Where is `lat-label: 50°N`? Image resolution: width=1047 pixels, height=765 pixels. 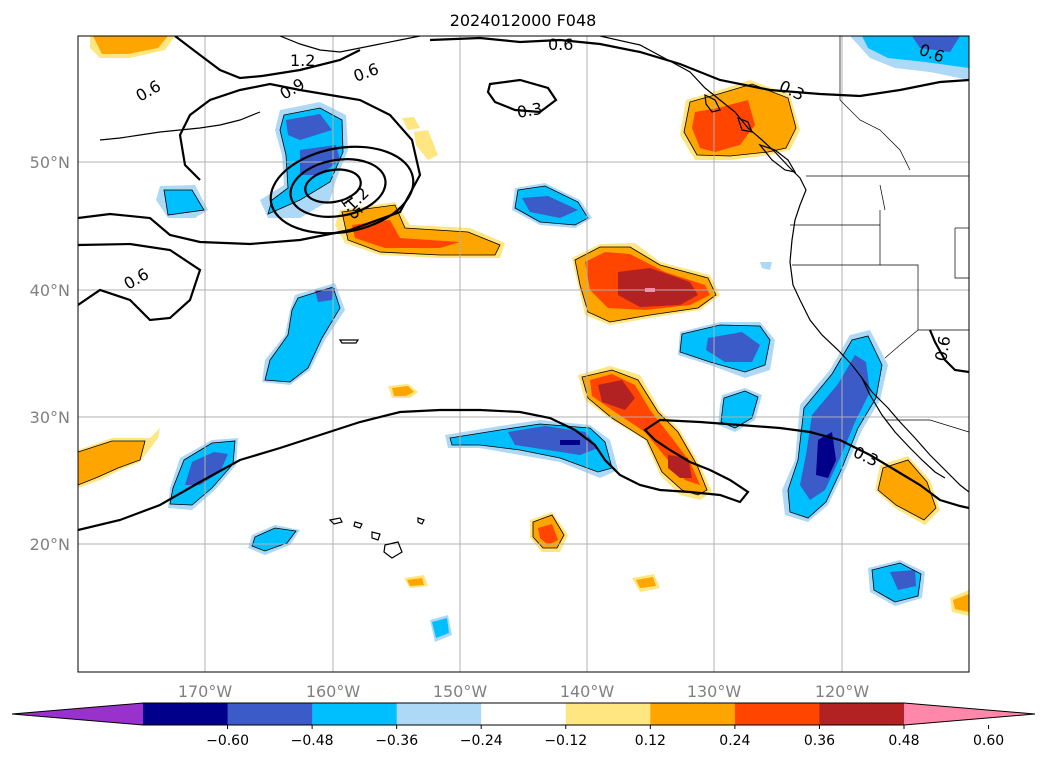 lat-label: 50°N is located at coordinates (50, 162).